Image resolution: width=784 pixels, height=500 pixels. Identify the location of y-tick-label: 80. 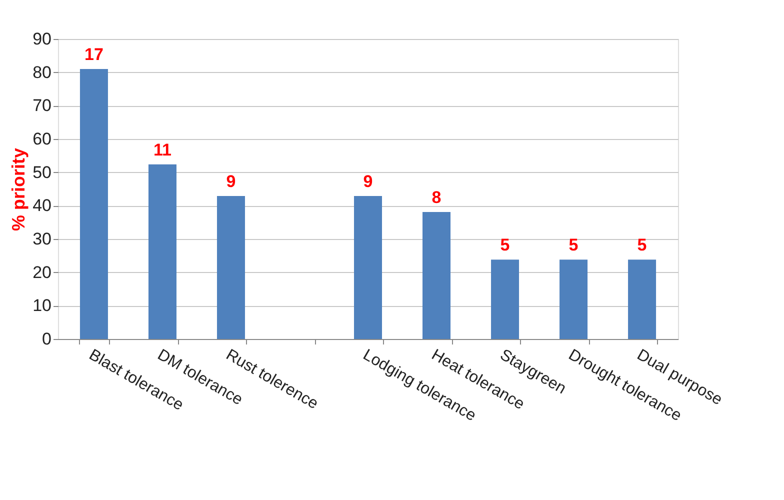
(42, 72).